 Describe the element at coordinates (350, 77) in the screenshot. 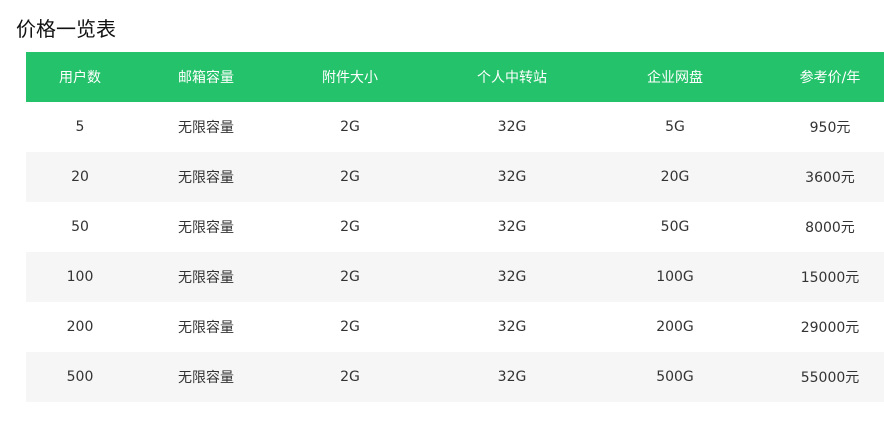

I see `column-header-attachment-size: 附件大小` at that location.